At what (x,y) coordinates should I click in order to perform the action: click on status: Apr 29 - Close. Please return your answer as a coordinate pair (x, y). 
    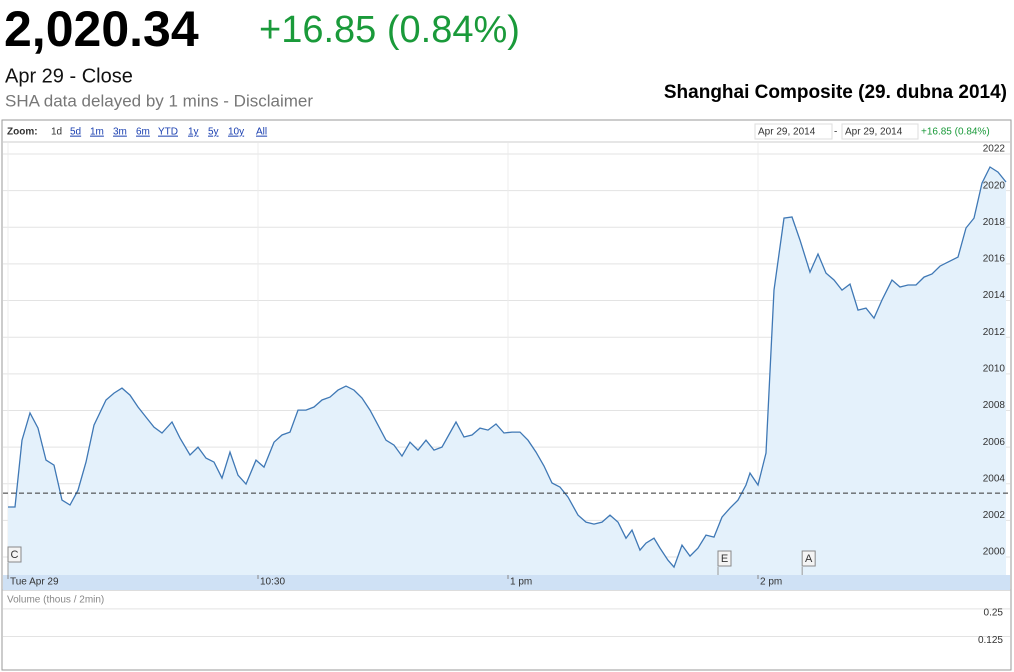
    Looking at the image, I should click on (69, 76).